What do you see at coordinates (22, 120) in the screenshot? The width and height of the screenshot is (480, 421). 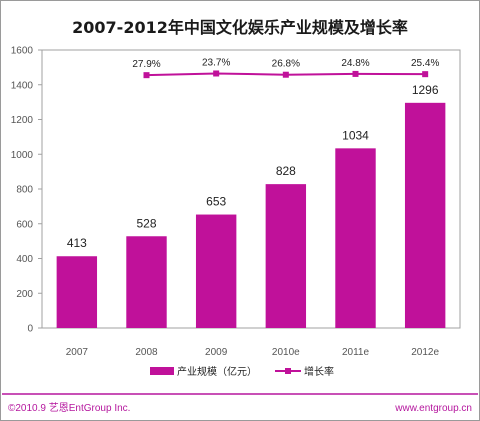 I see `y-tick-label: 1200` at bounding box center [22, 120].